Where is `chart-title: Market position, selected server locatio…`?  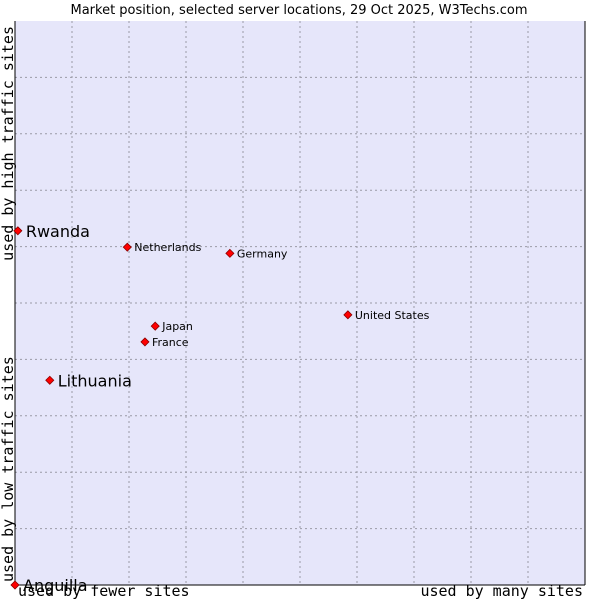
chart-title: Market position, selected server locatio… is located at coordinates (298, 10).